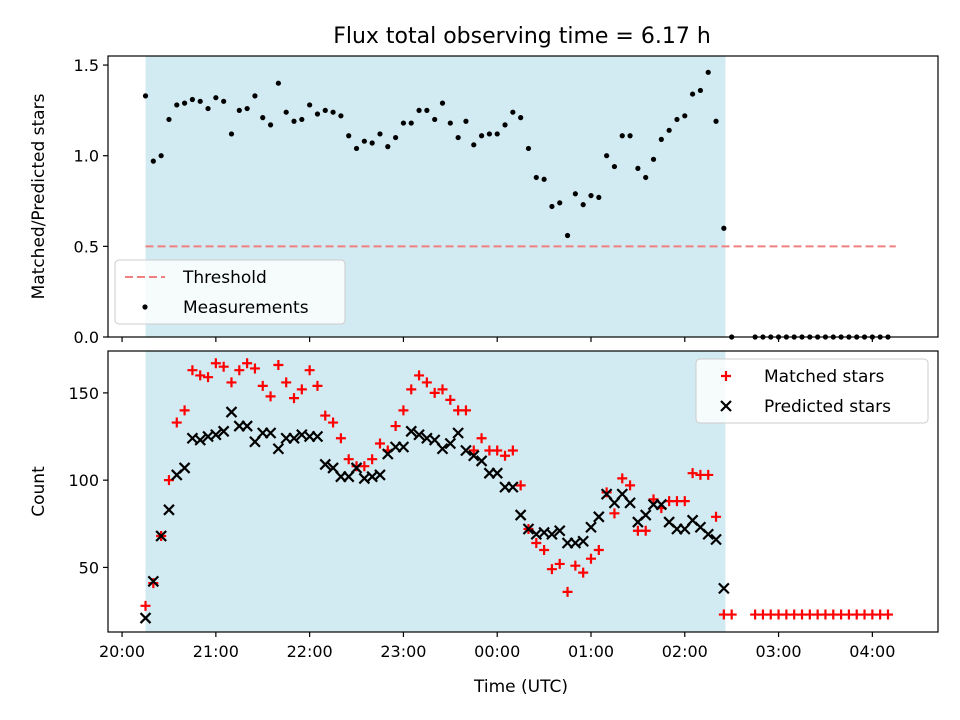 The height and width of the screenshot is (720, 960). Describe the element at coordinates (779, 651) in the screenshot. I see `x-tick-label: 03:00` at that location.